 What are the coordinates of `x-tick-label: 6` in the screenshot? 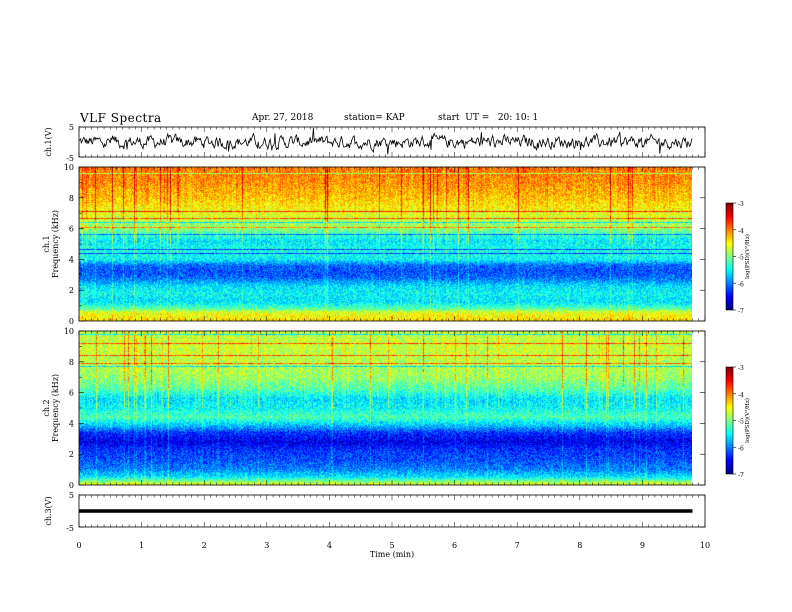 It's located at (454, 545).